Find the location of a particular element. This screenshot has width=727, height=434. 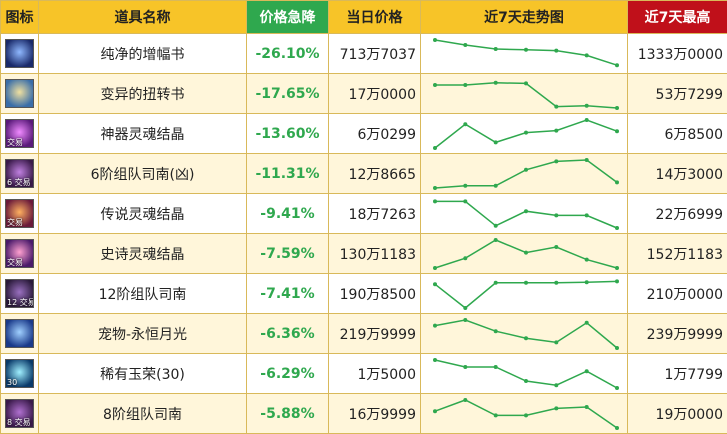

item-drop: -17.65% is located at coordinates (287, 93).